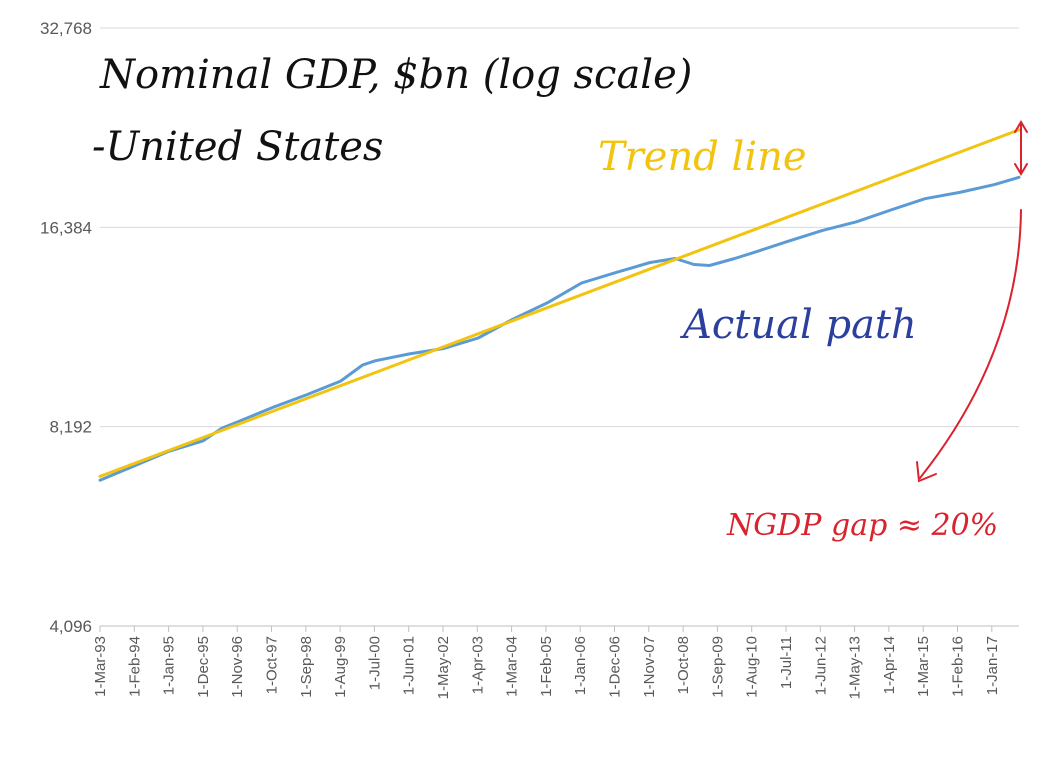 This screenshot has height=771, width=1048. Describe the element at coordinates (958, 666) in the screenshot. I see `x-tick-label: 1-Feb-16` at that location.